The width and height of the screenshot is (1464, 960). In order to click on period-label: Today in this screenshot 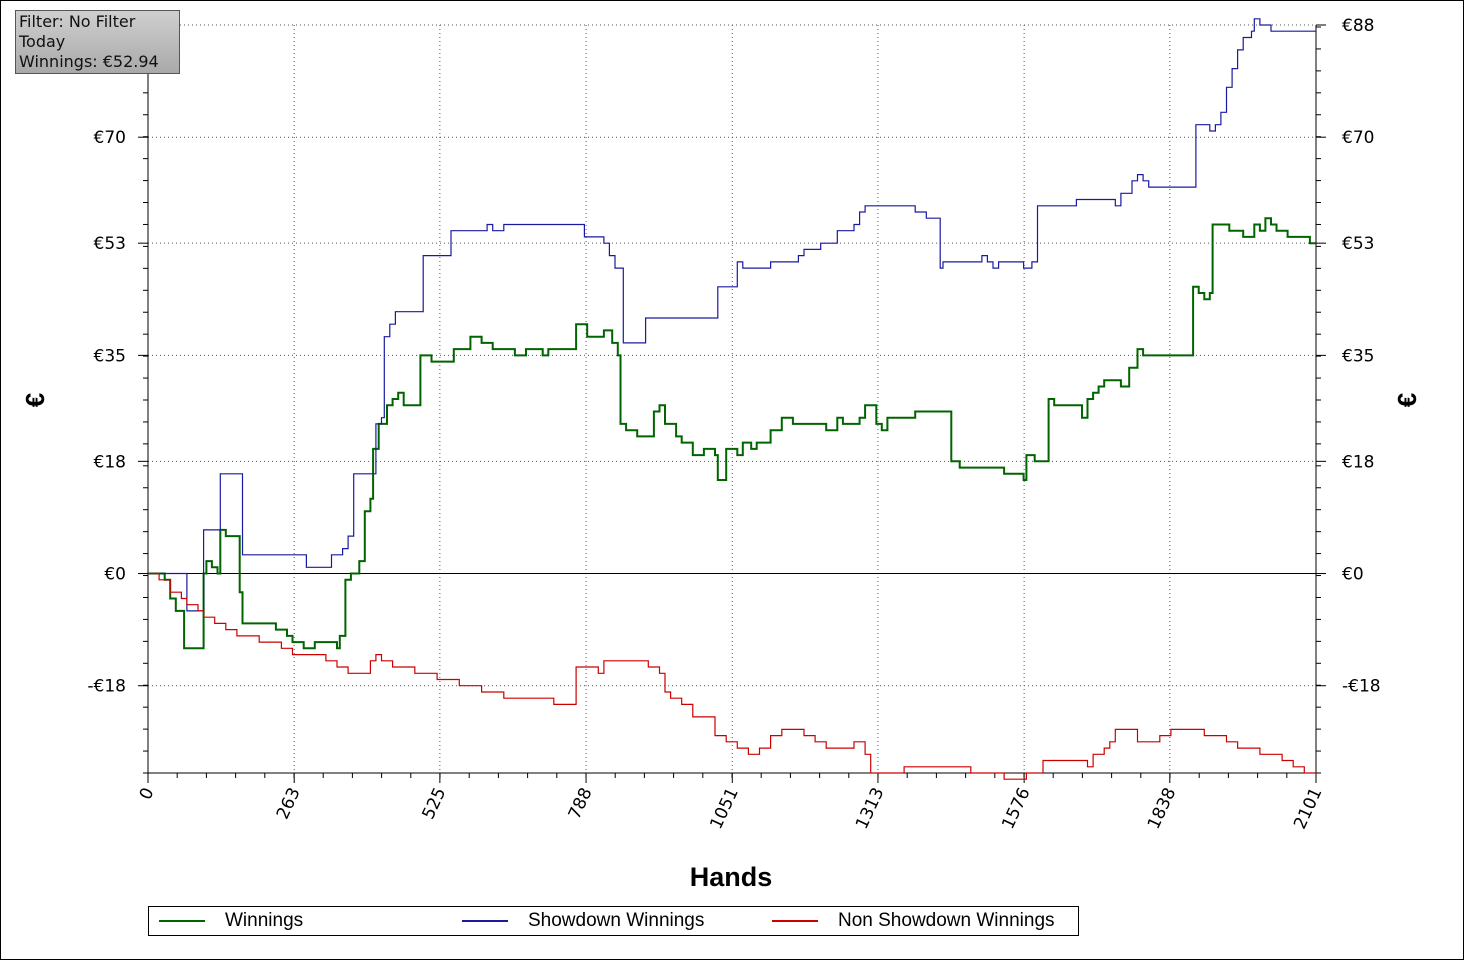, I will do `click(42, 41)`.